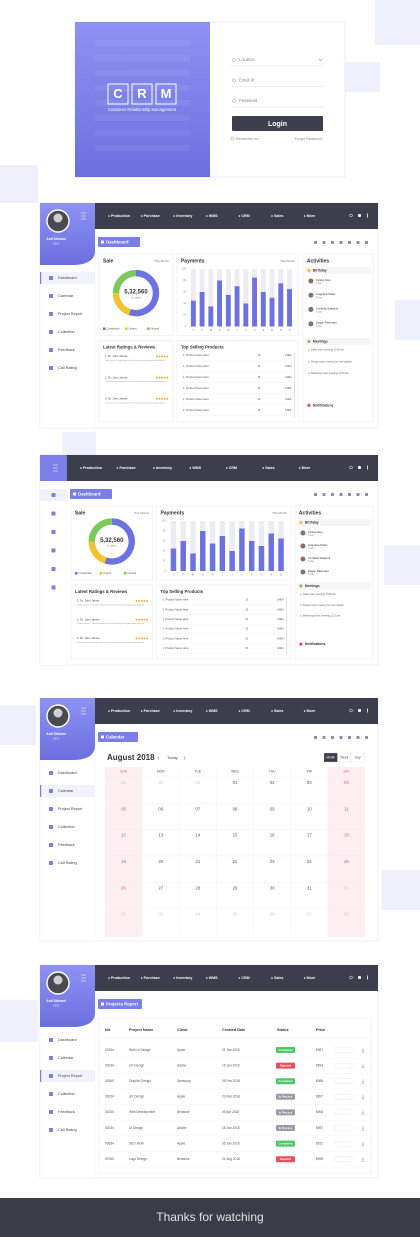 This screenshot has width=420, height=1237. Describe the element at coordinates (119, 541) in the screenshot. I see `donut-segment` at that location.